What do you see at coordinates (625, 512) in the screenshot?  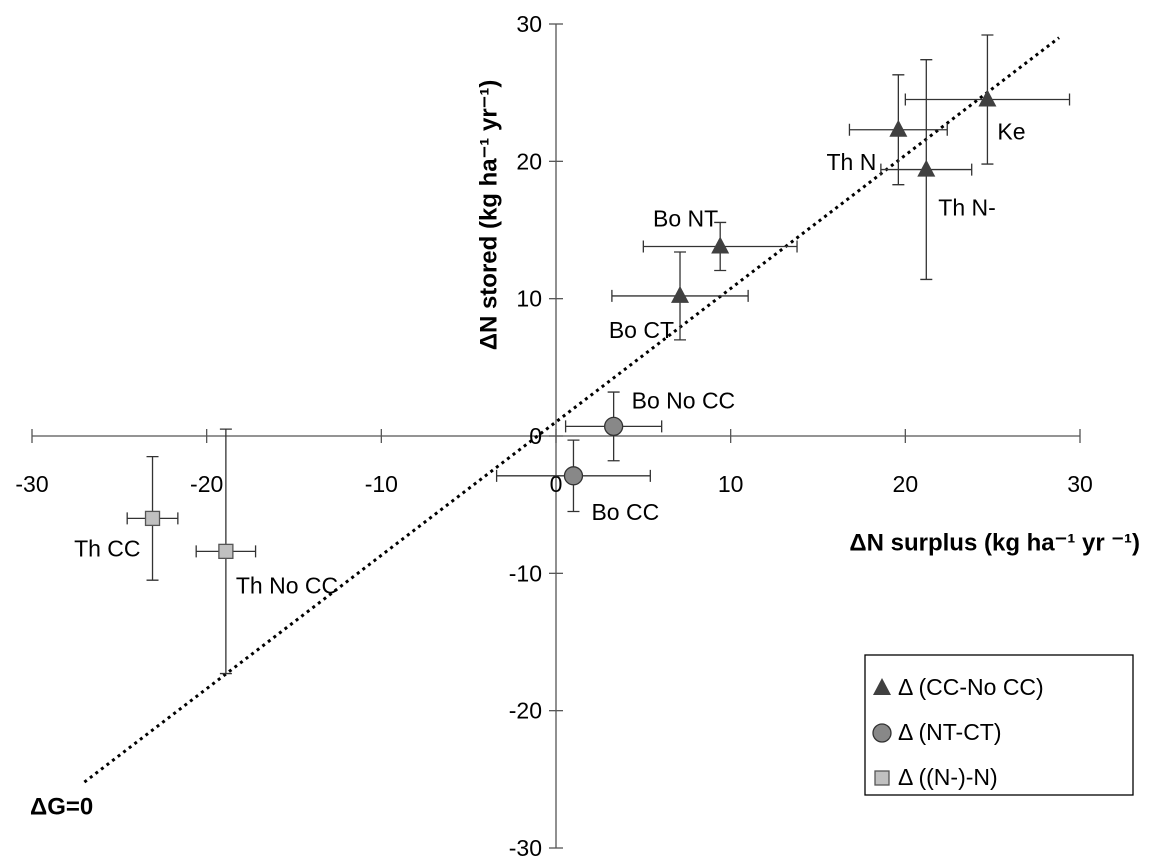 I see `point-label: Bo CC` at bounding box center [625, 512].